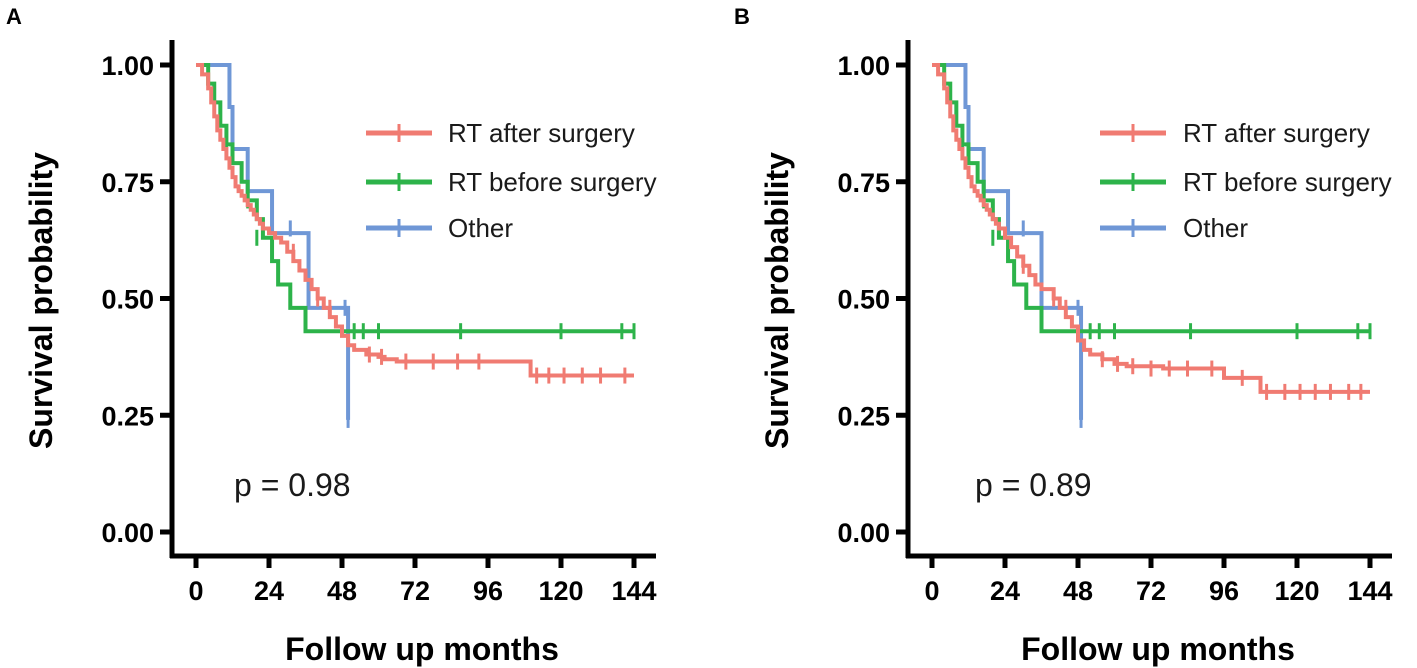 This screenshot has height=668, width=1417. What do you see at coordinates (14, 16) in the screenshot?
I see `panel-letter: A` at bounding box center [14, 16].